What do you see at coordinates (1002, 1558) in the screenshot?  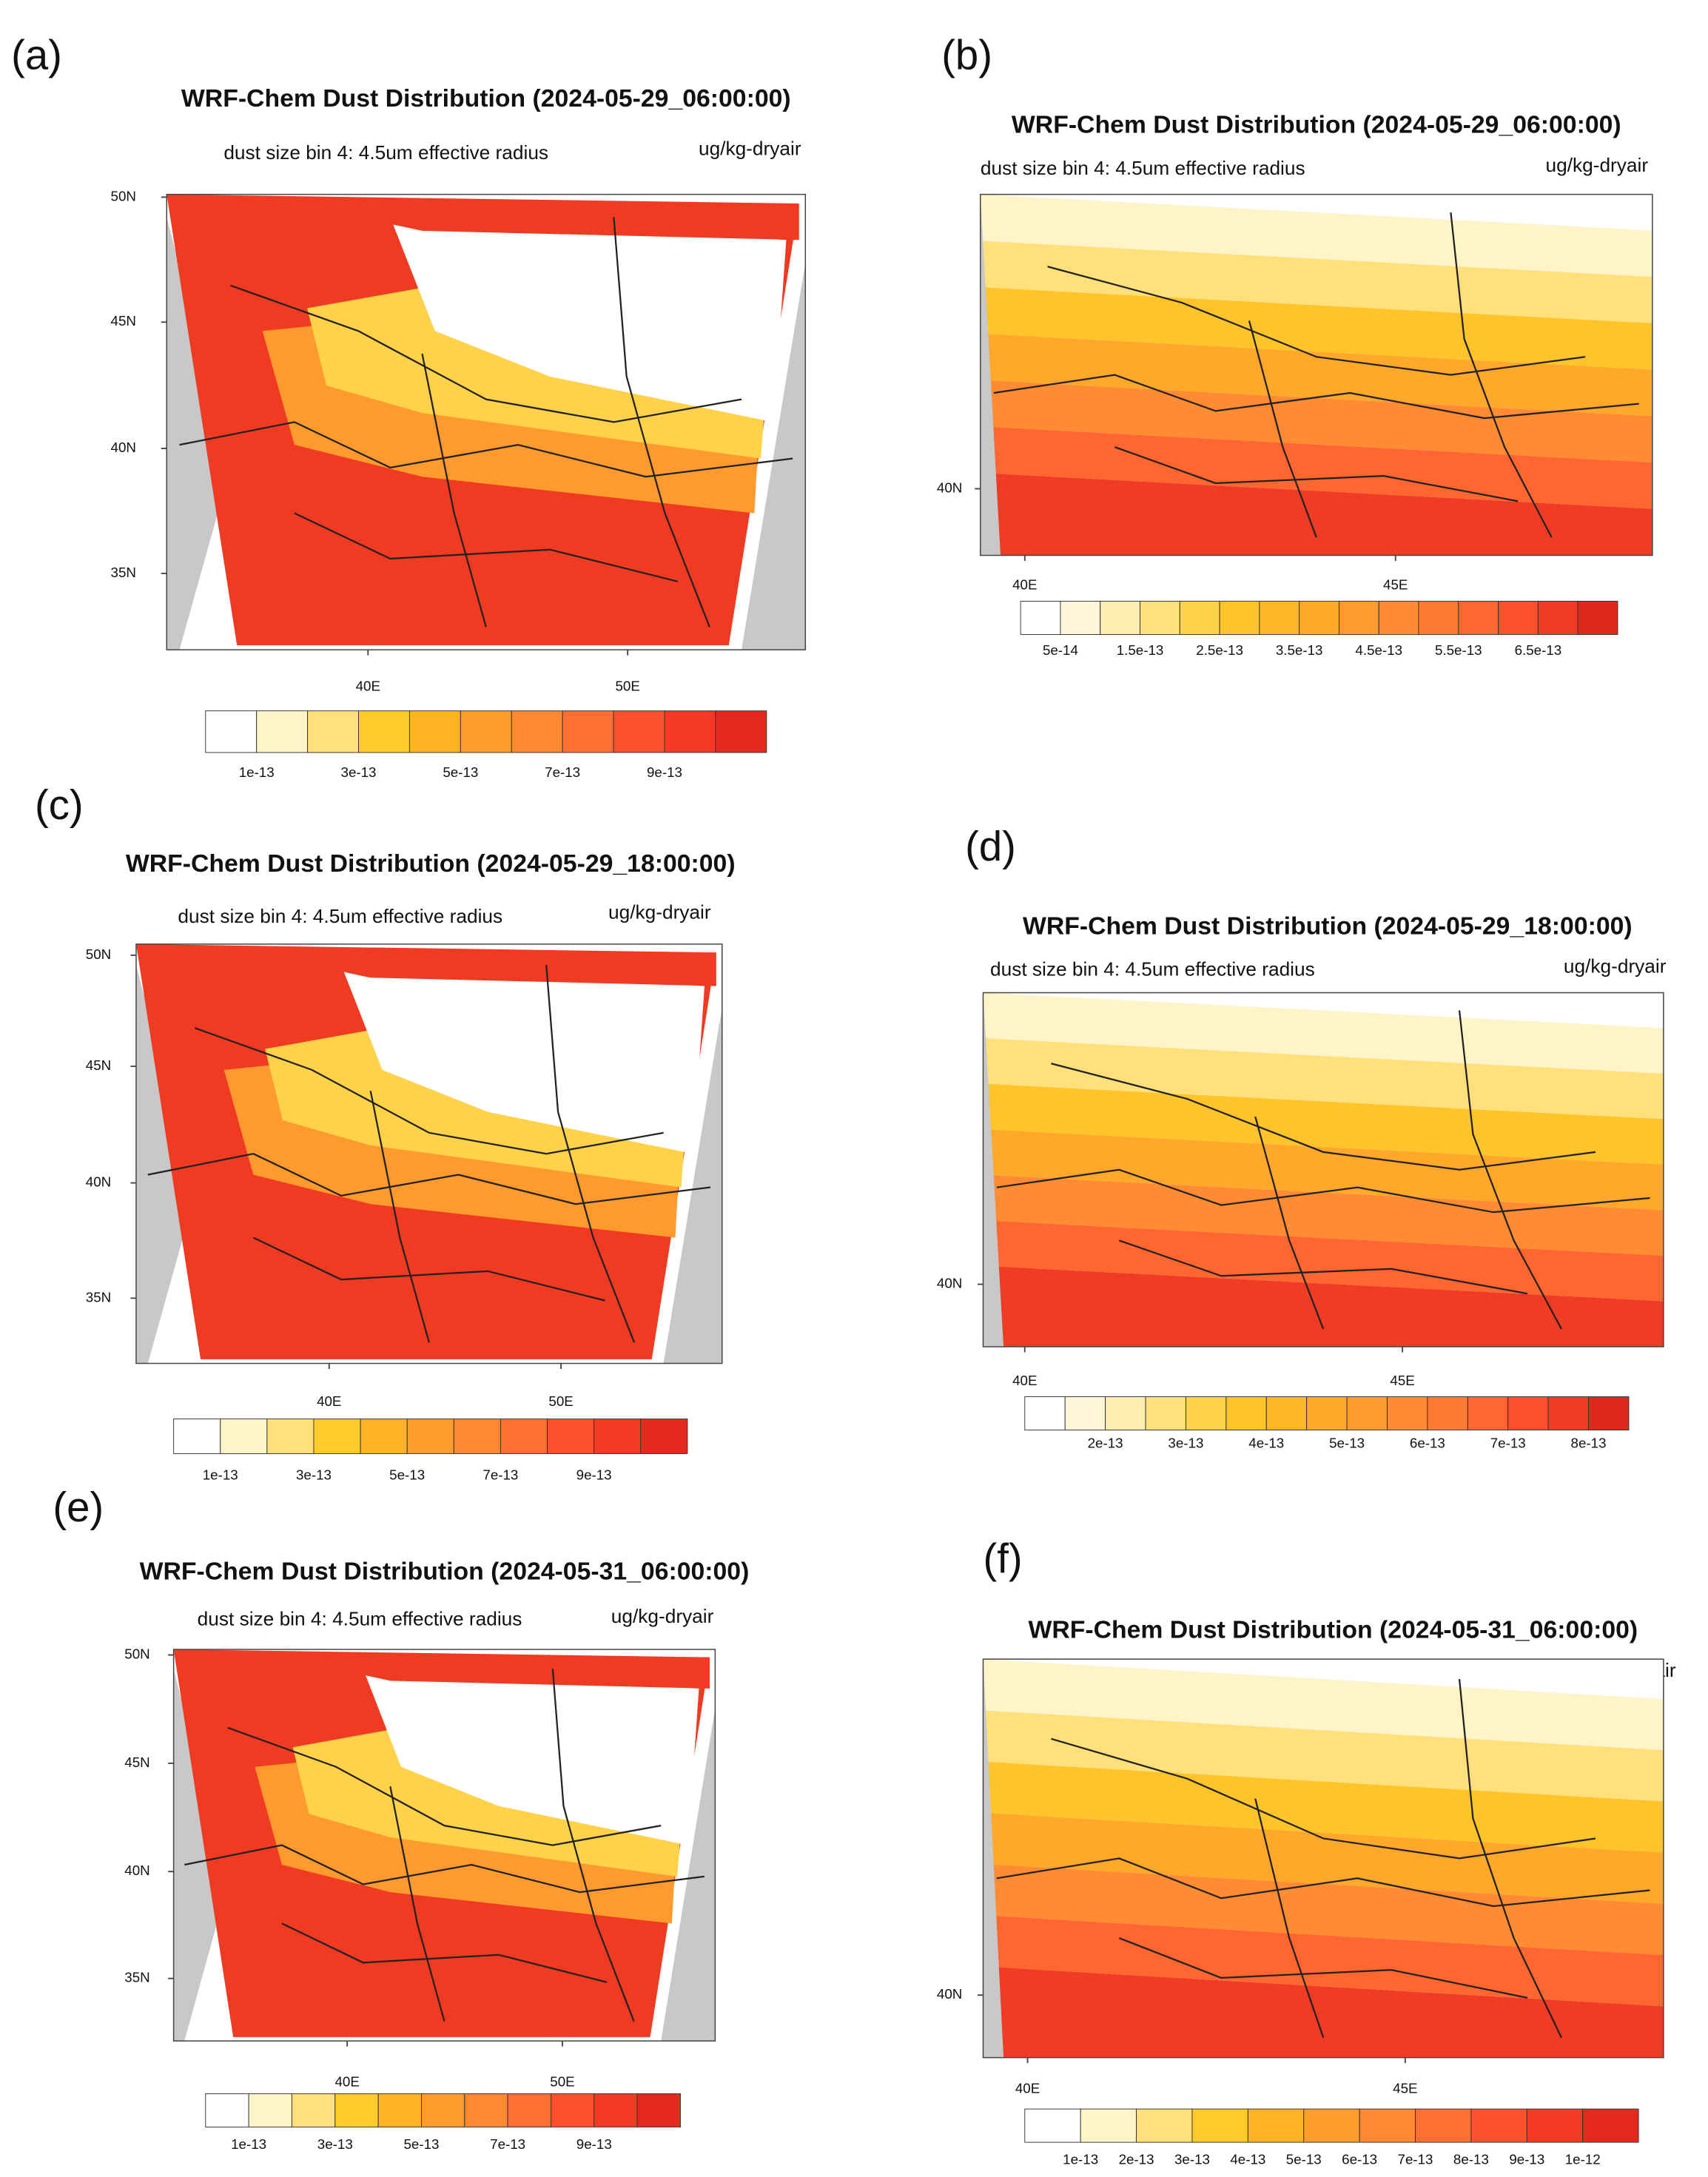 I see `panel-label: (f)` at bounding box center [1002, 1558].